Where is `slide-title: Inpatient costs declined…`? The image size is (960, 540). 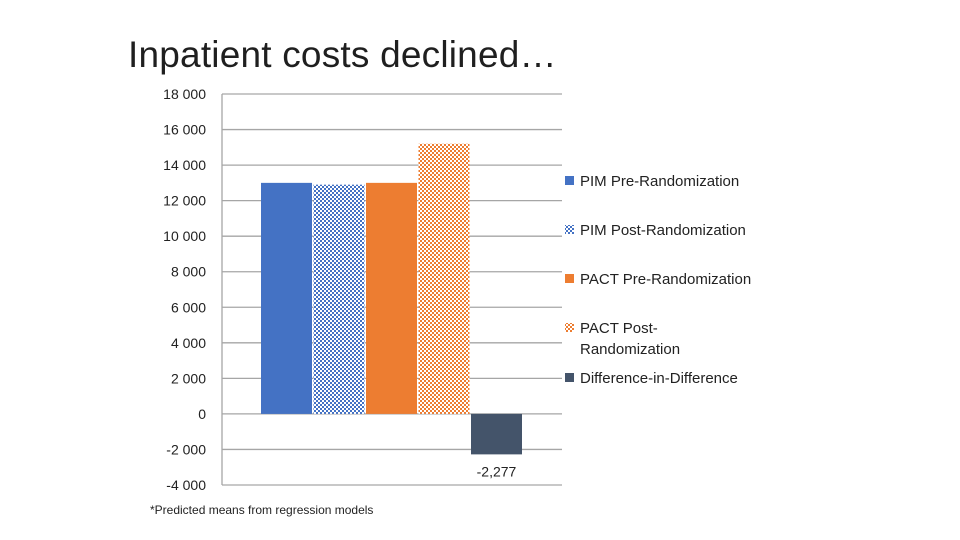 slide-title: Inpatient costs declined… is located at coordinates (342, 54).